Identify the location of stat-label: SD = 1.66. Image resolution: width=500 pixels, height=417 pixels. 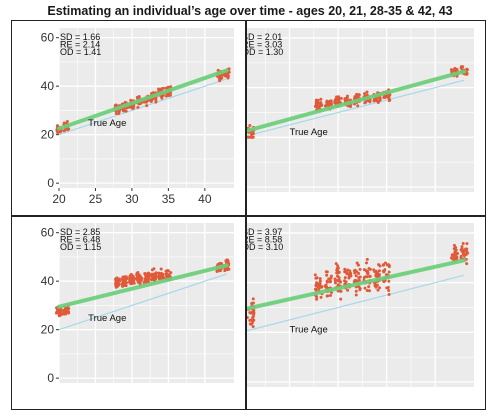
(80, 37).